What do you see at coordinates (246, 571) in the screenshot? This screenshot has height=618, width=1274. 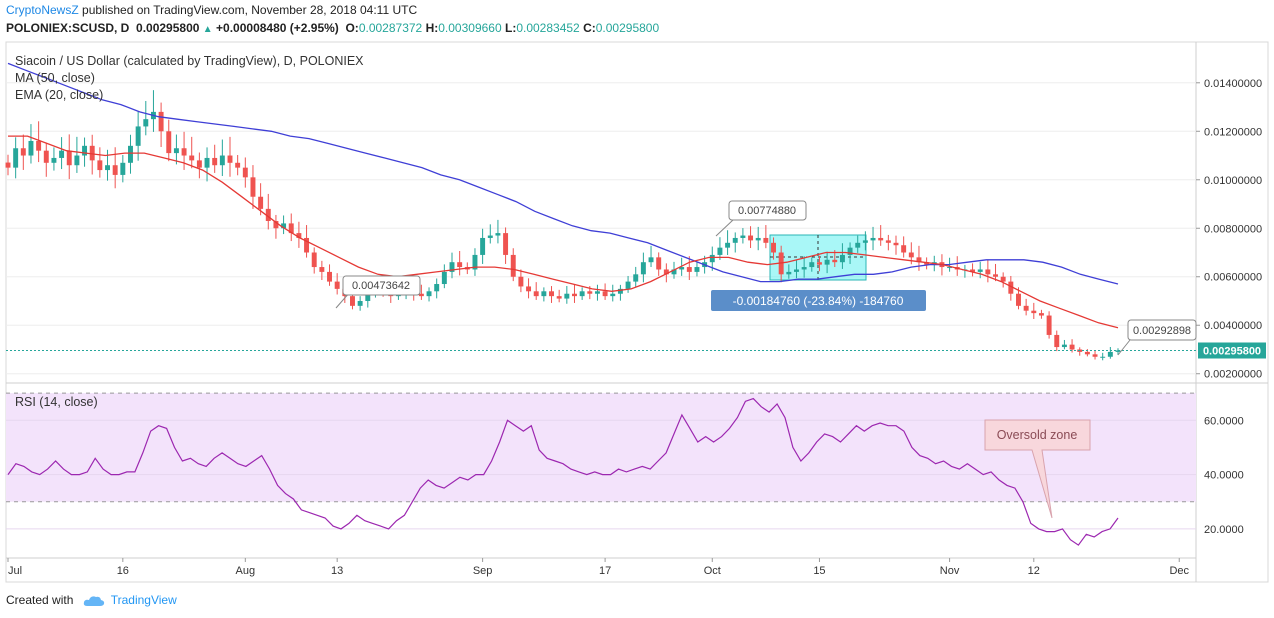 I see `time-tick-label: Aug` at bounding box center [246, 571].